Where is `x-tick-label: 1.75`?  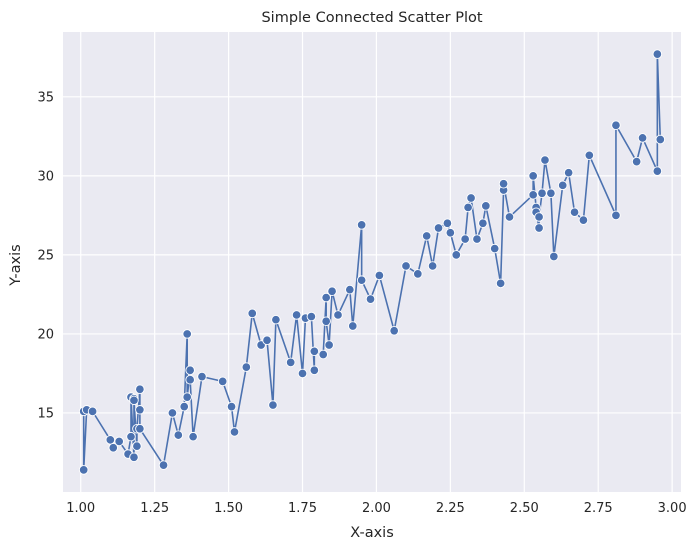 x-tick-label: 1.75 is located at coordinates (302, 508).